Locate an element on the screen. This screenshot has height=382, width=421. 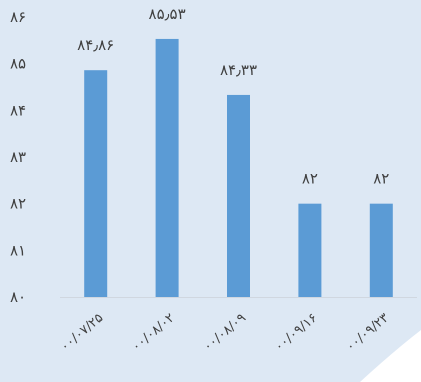
y-tick-label: ۸۶ is located at coordinates (18, 17).